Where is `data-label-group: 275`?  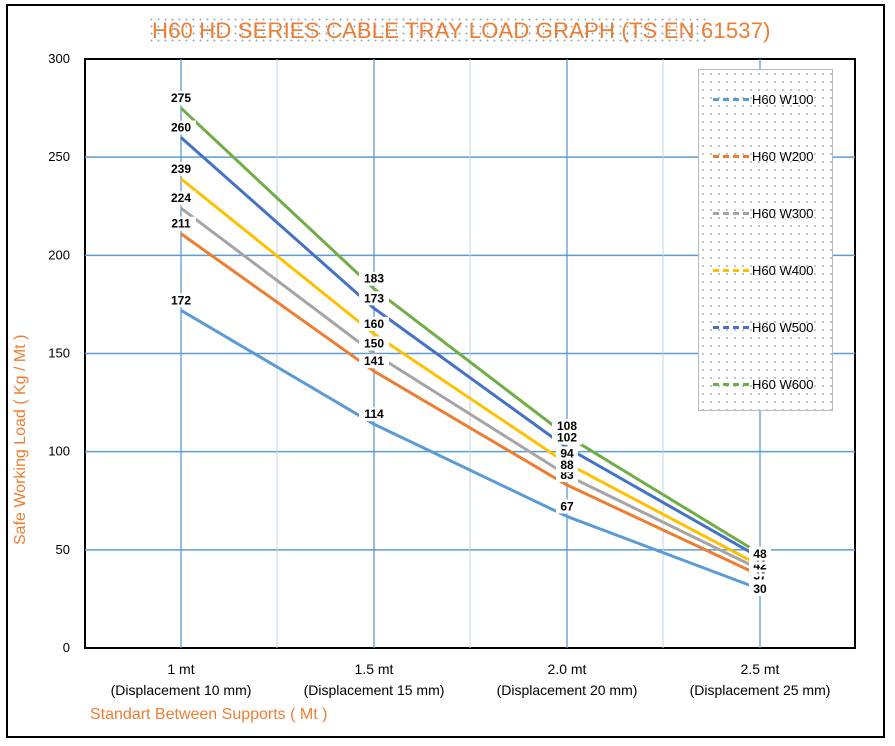
data-label-group: 275 is located at coordinates (181, 98).